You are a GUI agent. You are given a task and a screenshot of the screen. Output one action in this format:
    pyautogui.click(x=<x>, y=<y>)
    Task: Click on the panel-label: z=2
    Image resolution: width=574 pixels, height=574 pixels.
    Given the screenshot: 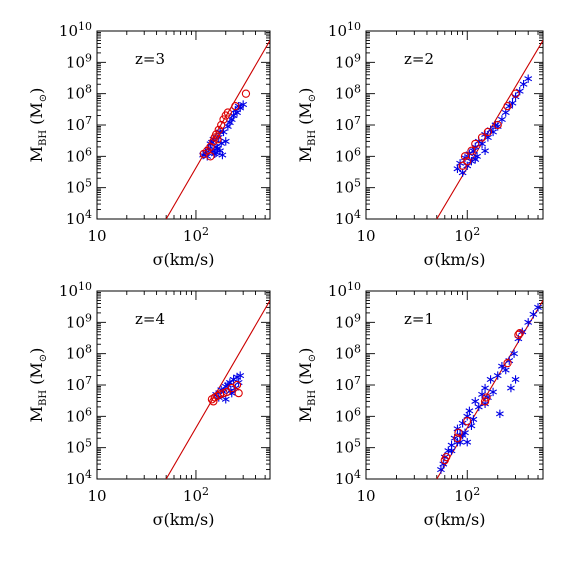 What is the action you would take?
    pyautogui.click(x=419, y=59)
    